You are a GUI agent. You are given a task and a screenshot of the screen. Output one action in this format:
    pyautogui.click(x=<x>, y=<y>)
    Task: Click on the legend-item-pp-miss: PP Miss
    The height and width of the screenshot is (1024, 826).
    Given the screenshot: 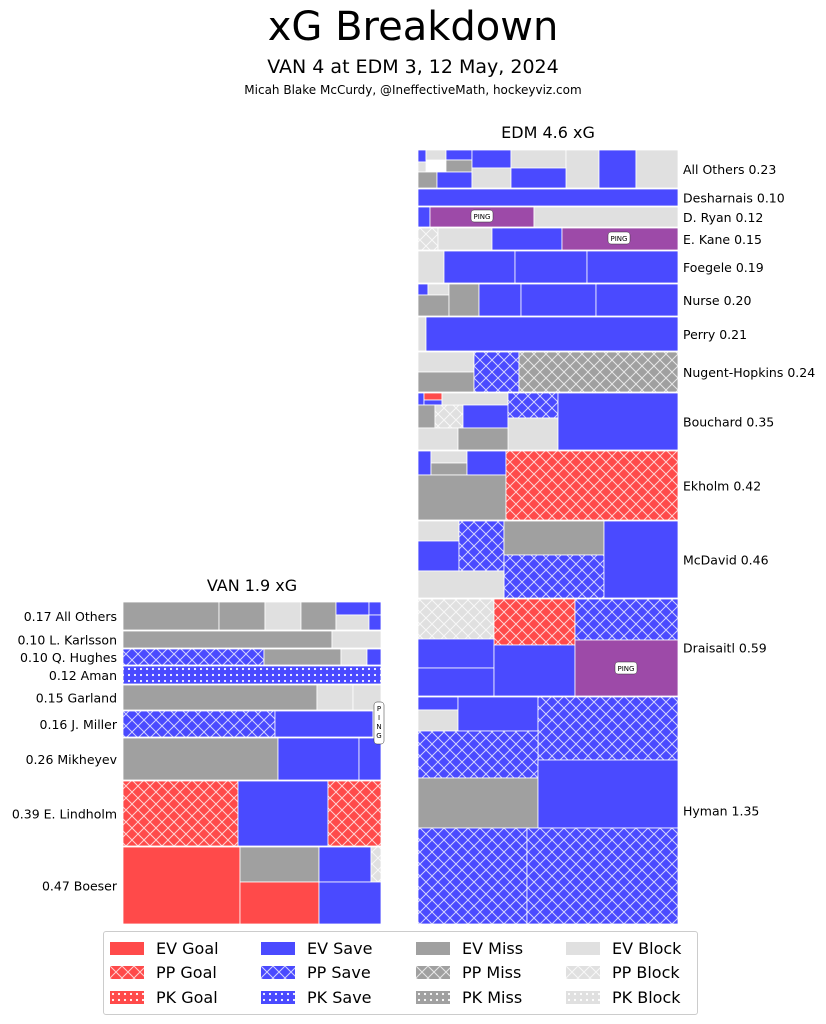 What is the action you would take?
    pyautogui.click(x=468, y=972)
    